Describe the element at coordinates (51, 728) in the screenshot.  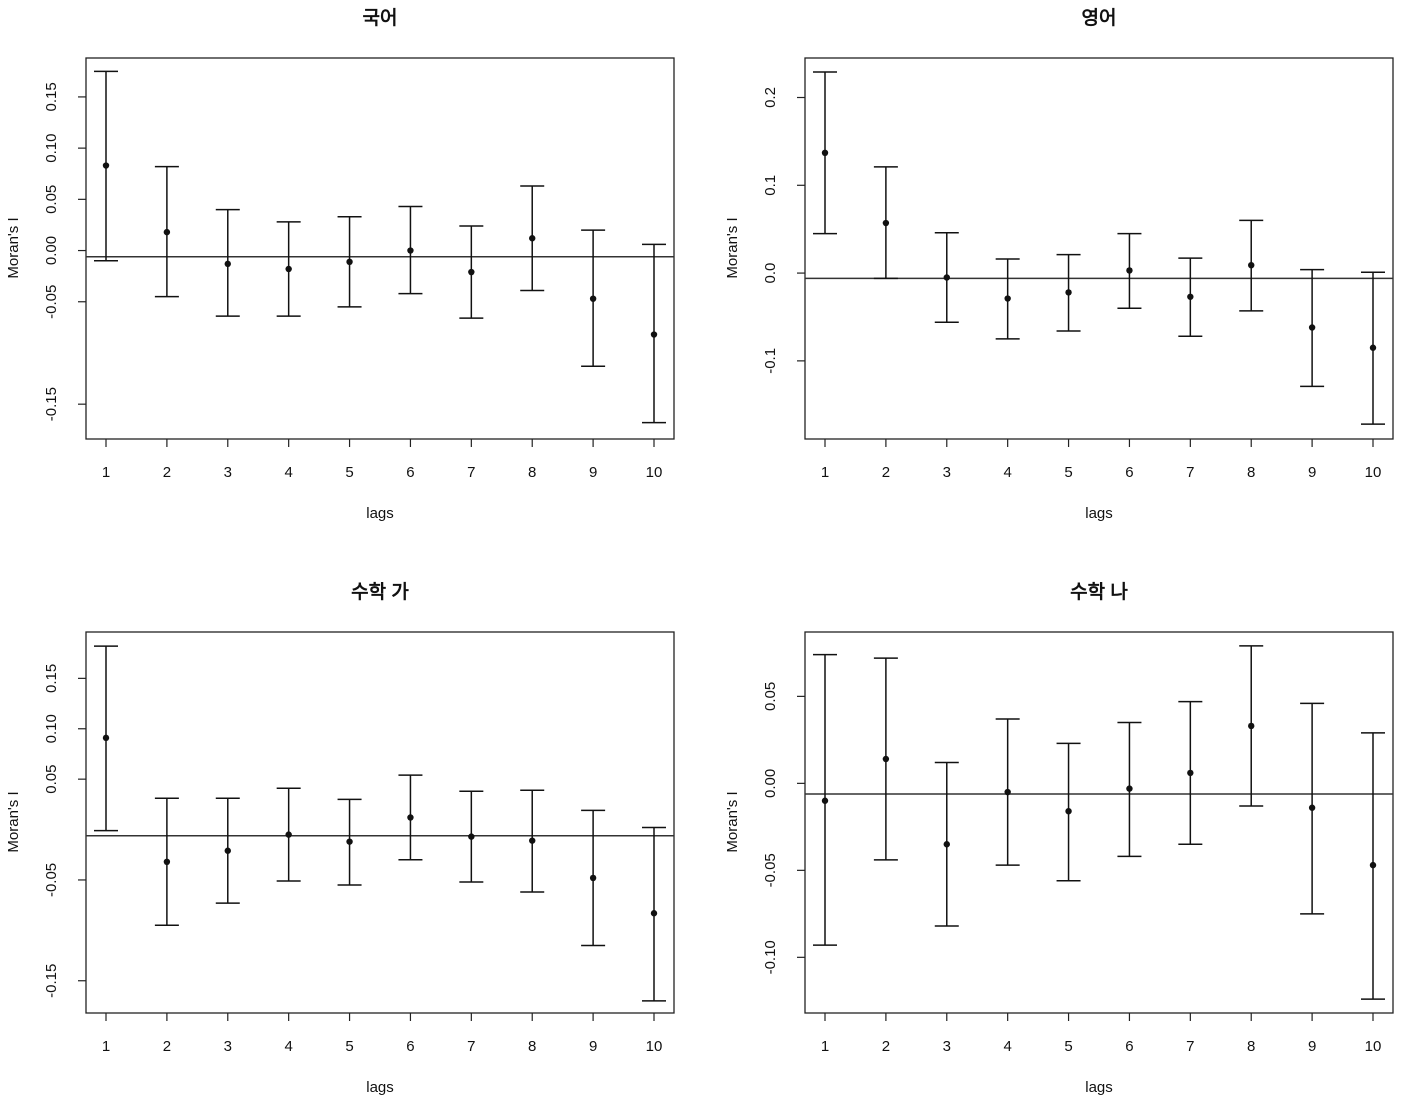
I see `y-tick-label: 0.10` at that location.